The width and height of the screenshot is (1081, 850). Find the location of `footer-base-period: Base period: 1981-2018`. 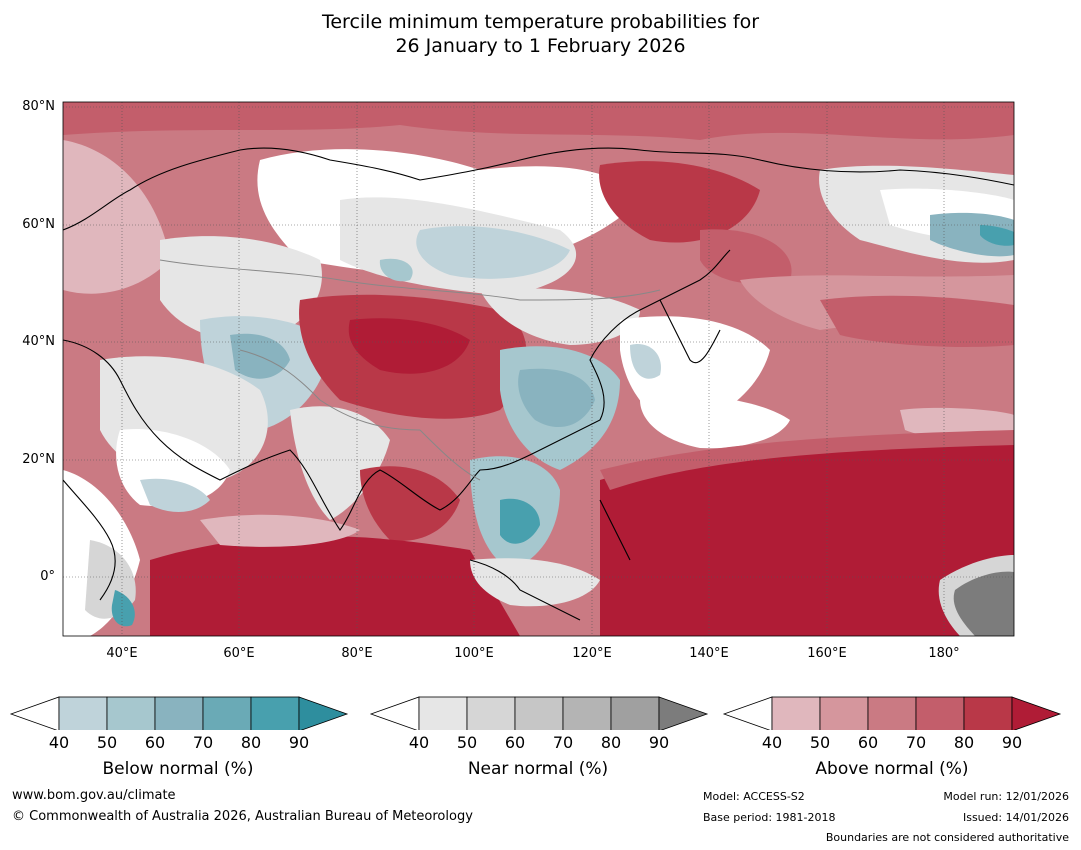

footer-base-period: Base period: 1981-2018 is located at coordinates (769, 817).